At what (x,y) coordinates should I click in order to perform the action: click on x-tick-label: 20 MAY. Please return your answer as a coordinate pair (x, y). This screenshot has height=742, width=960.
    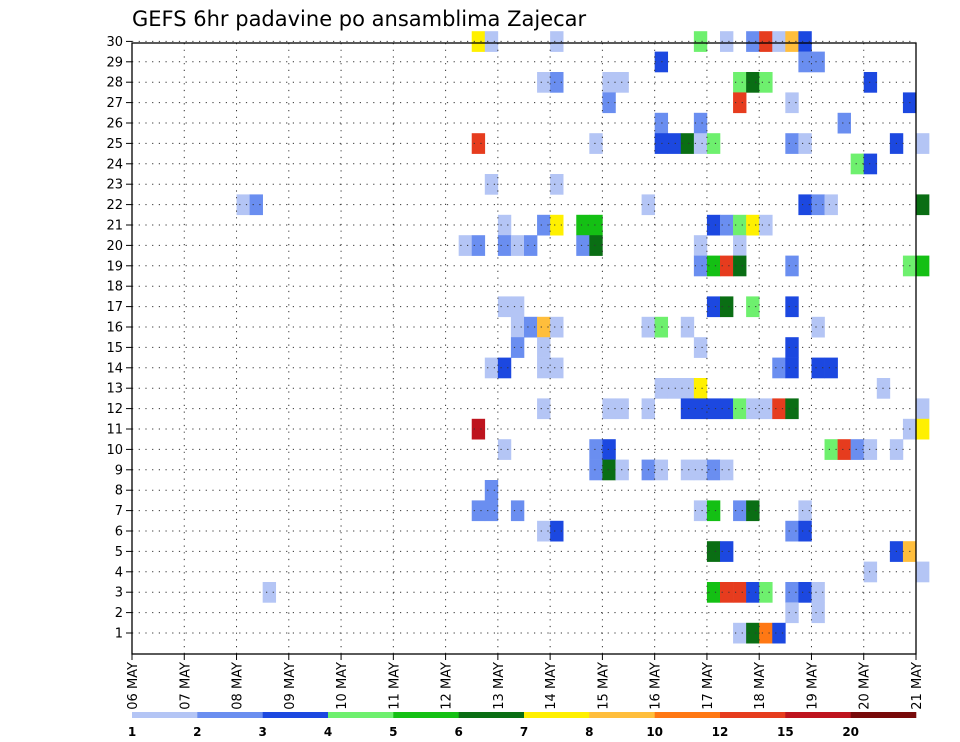
    Looking at the image, I should click on (865, 686).